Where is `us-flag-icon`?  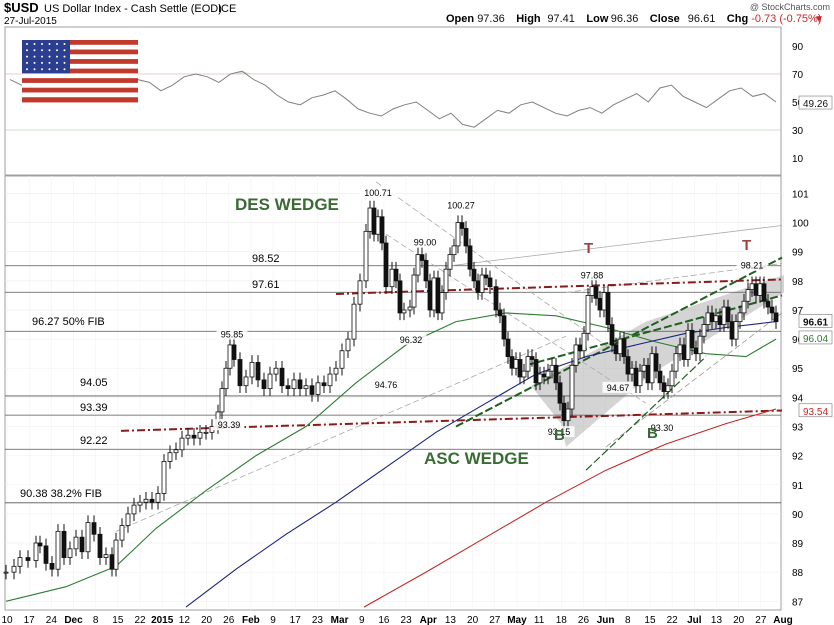 us-flag-icon is located at coordinates (80, 71).